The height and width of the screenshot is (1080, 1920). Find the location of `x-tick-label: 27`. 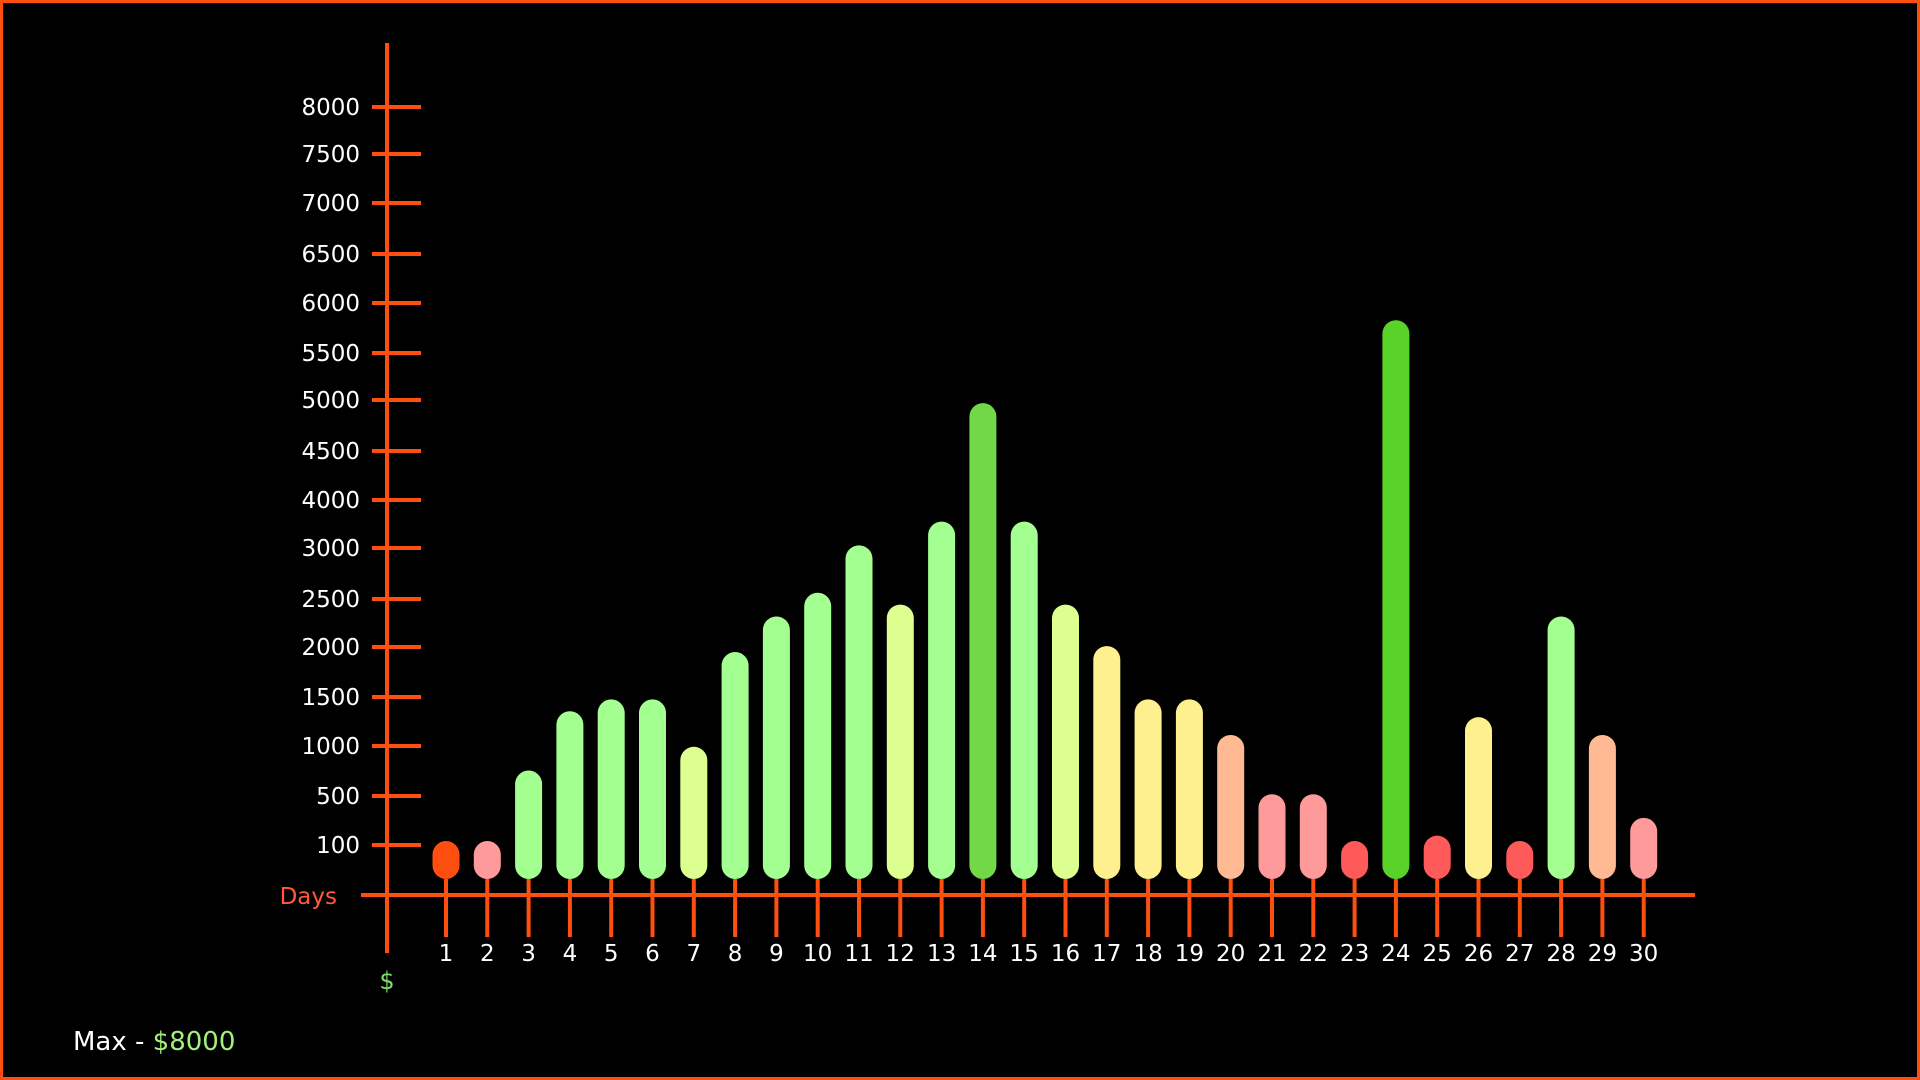

x-tick-label: 27 is located at coordinates (1519, 954).